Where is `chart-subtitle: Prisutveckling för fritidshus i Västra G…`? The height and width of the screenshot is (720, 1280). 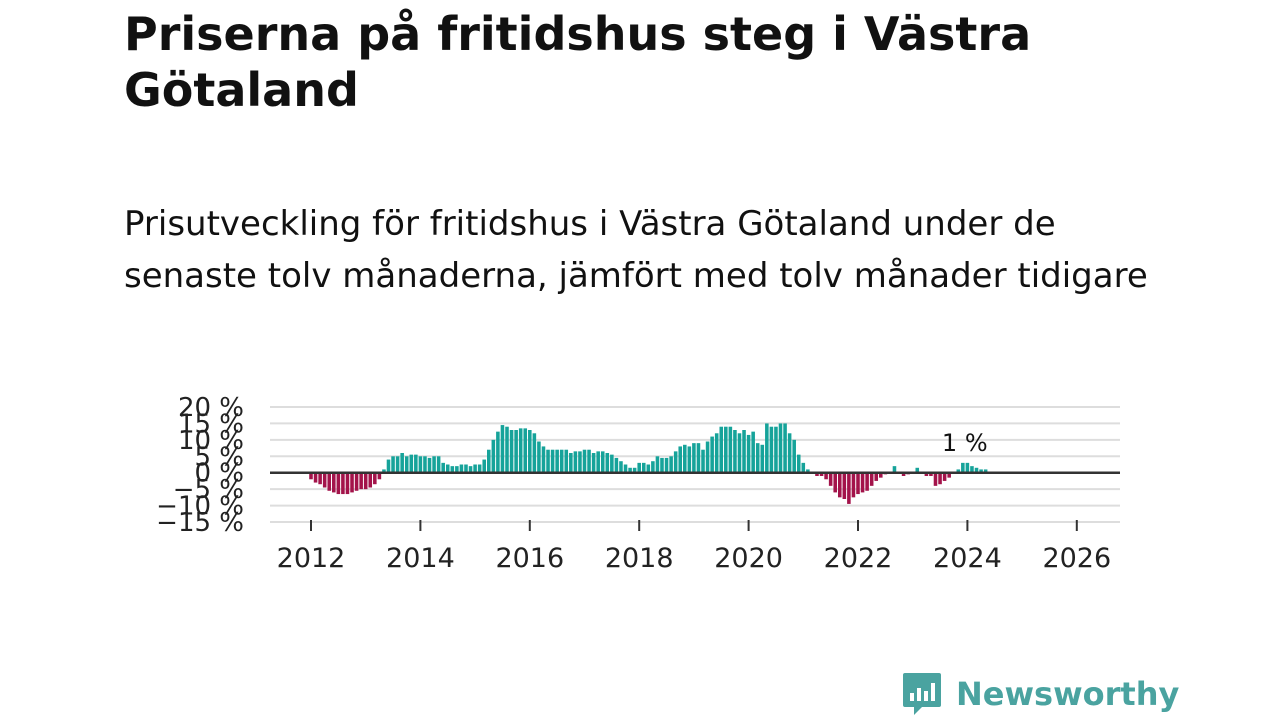 chart-subtitle: Prisutveckling för fritidshus i Västra G… is located at coordinates (636, 250).